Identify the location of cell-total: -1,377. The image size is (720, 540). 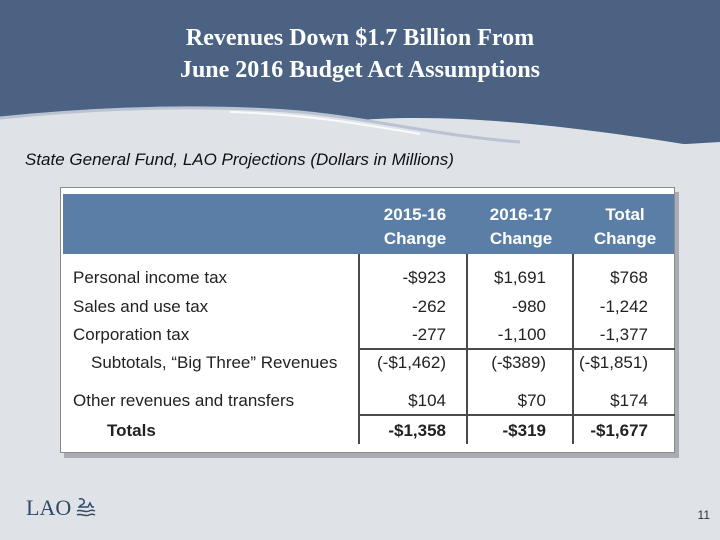
(623, 334).